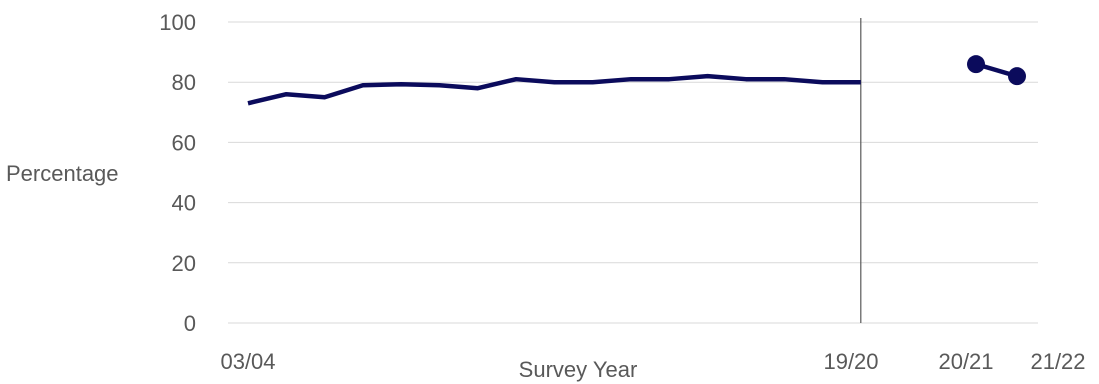 Image resolution: width=1099 pixels, height=384 pixels. What do you see at coordinates (184, 82) in the screenshot?
I see `y-tick-label-80: 80` at bounding box center [184, 82].